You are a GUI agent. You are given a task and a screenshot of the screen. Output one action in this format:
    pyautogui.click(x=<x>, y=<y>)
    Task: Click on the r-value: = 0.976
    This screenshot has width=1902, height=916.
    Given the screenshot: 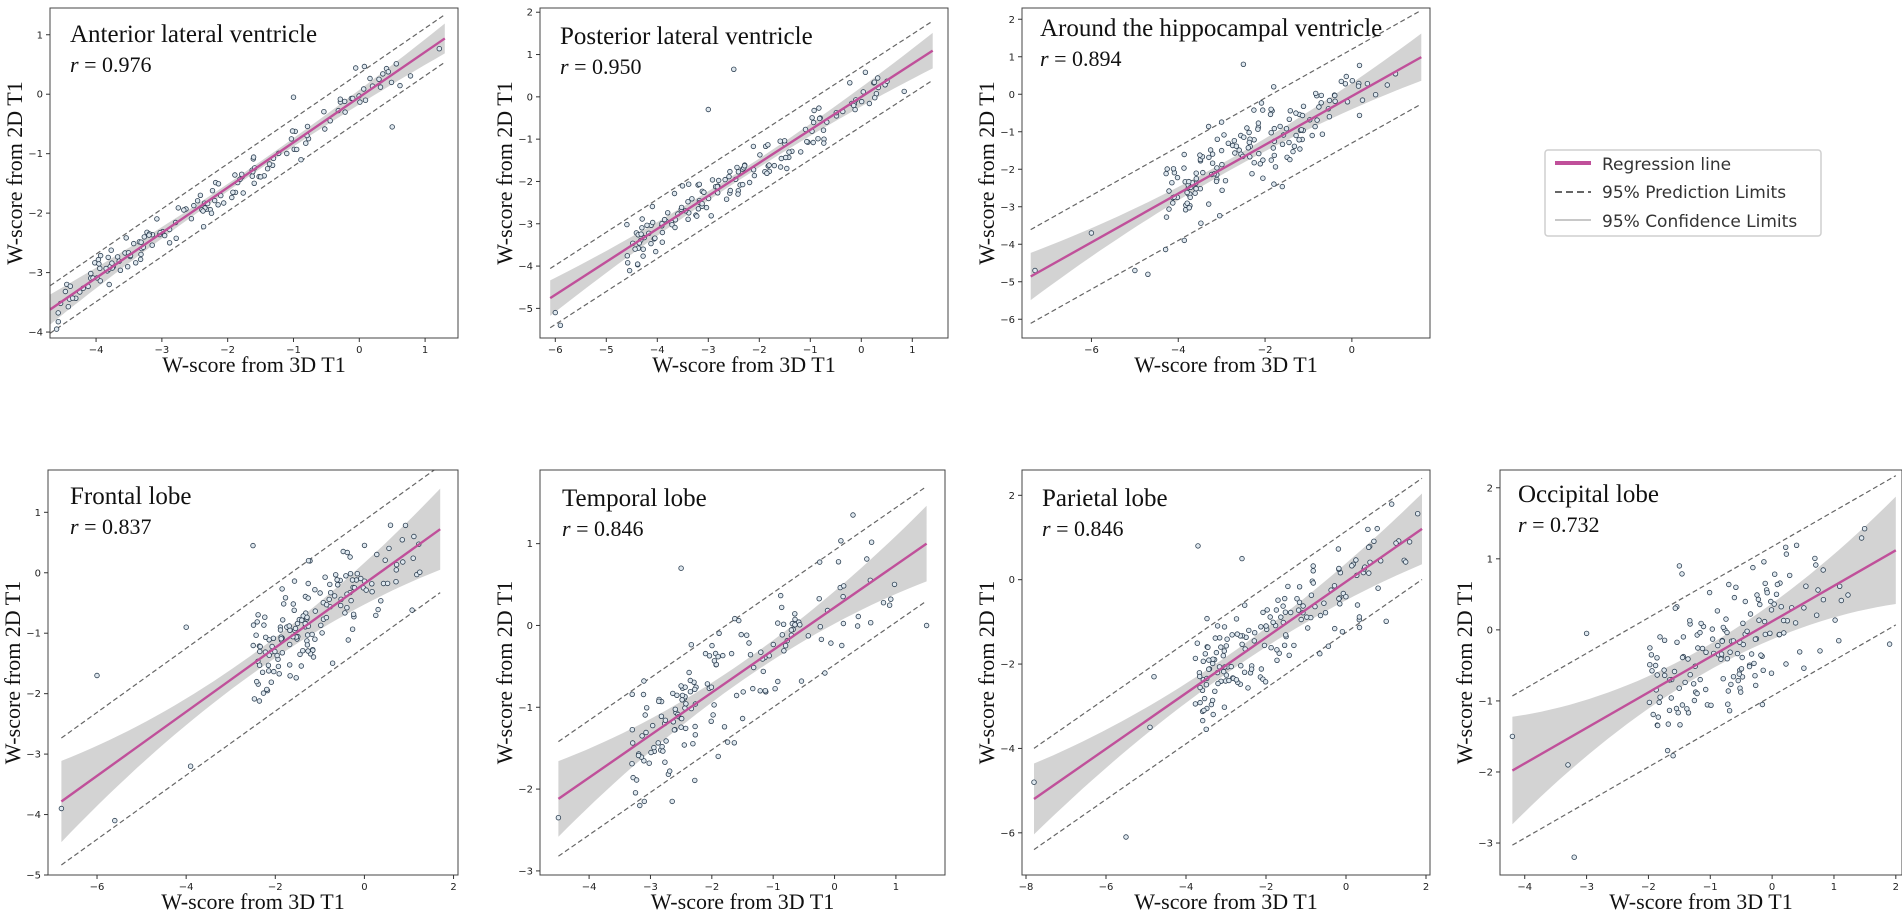 What is the action you would take?
    pyautogui.click(x=115, y=64)
    